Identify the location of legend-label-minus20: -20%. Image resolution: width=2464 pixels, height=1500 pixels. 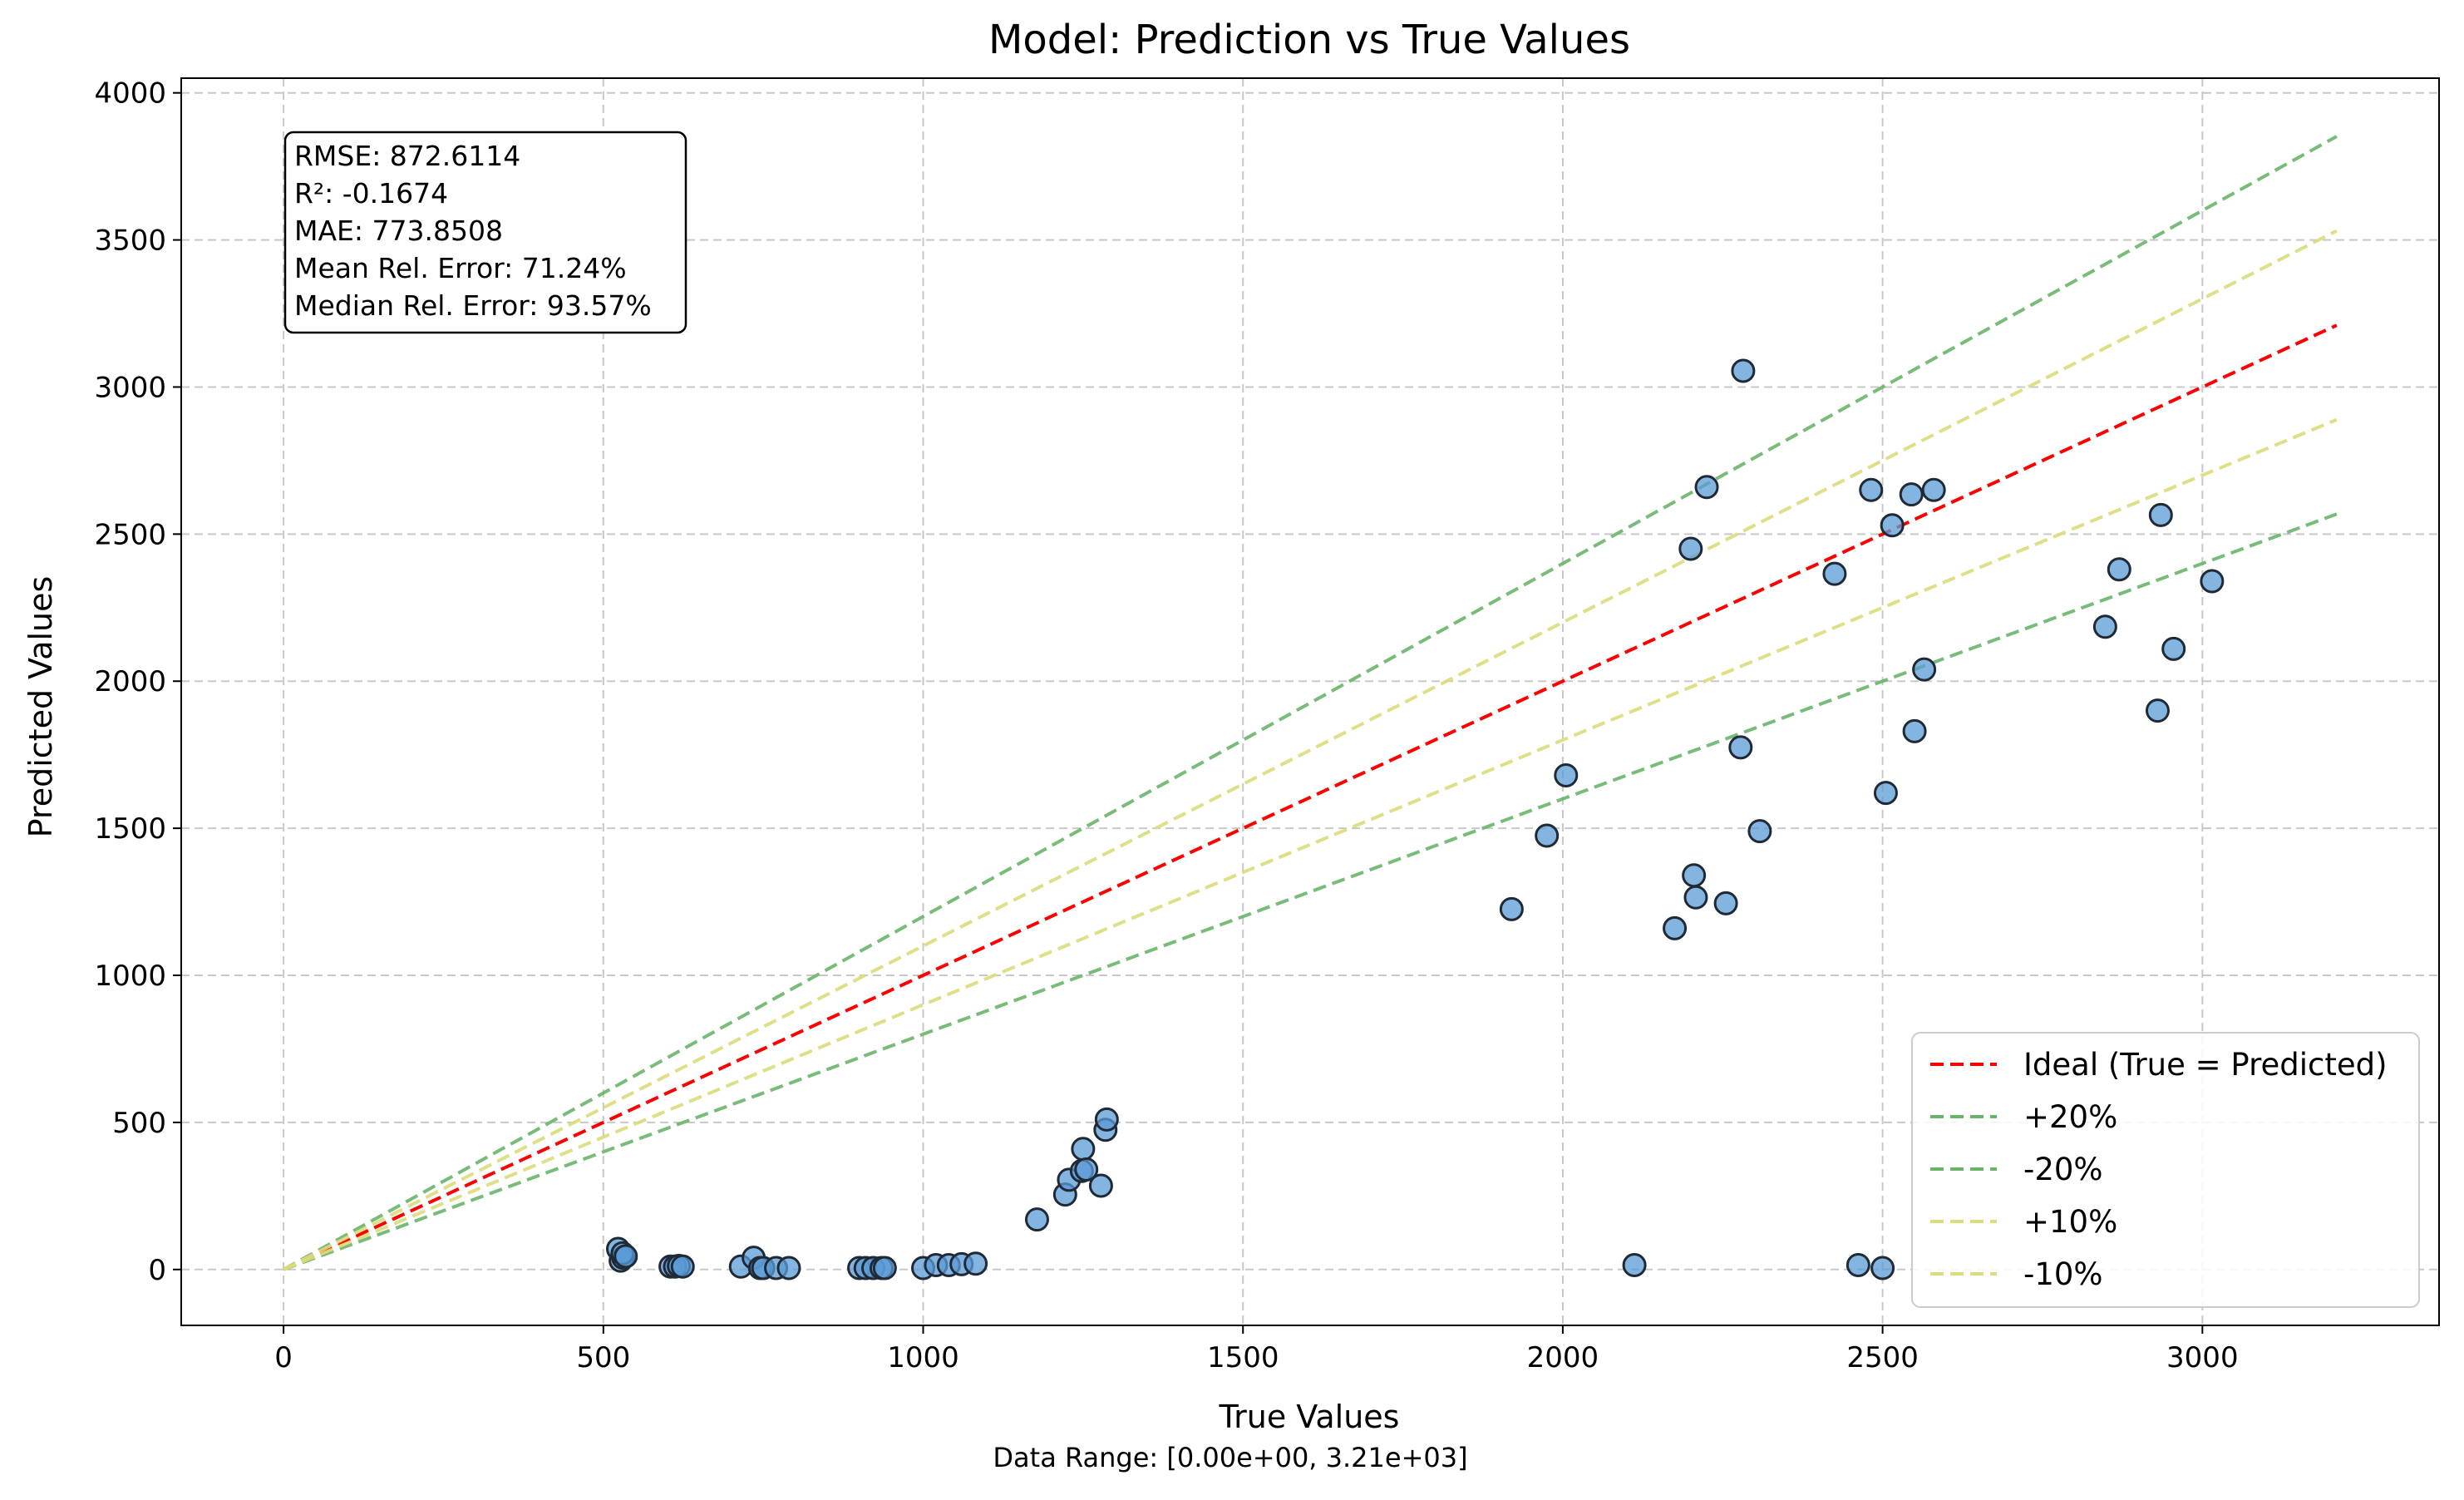
(2063, 1170).